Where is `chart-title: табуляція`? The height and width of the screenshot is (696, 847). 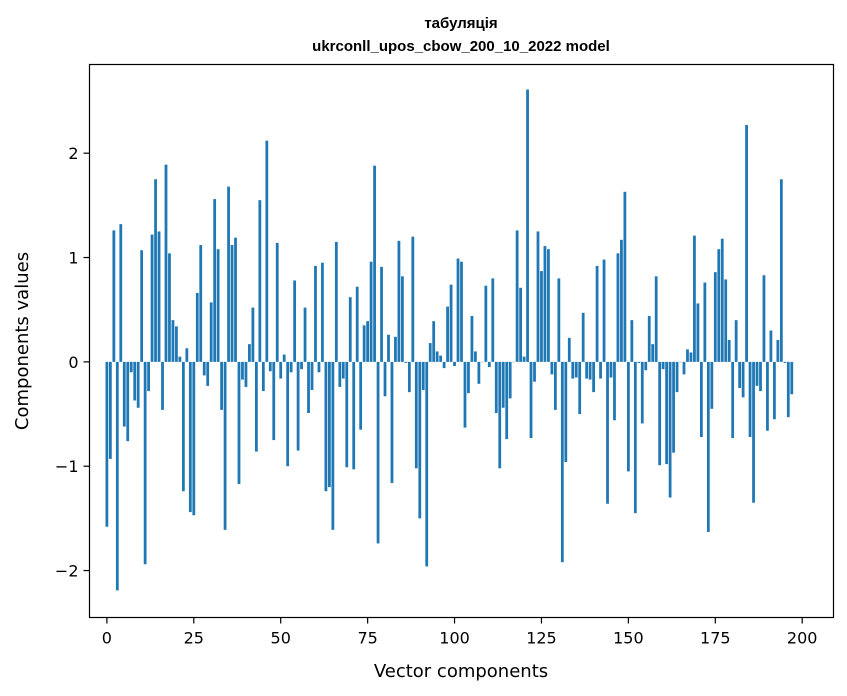
chart-title: табуляція is located at coordinates (460, 23).